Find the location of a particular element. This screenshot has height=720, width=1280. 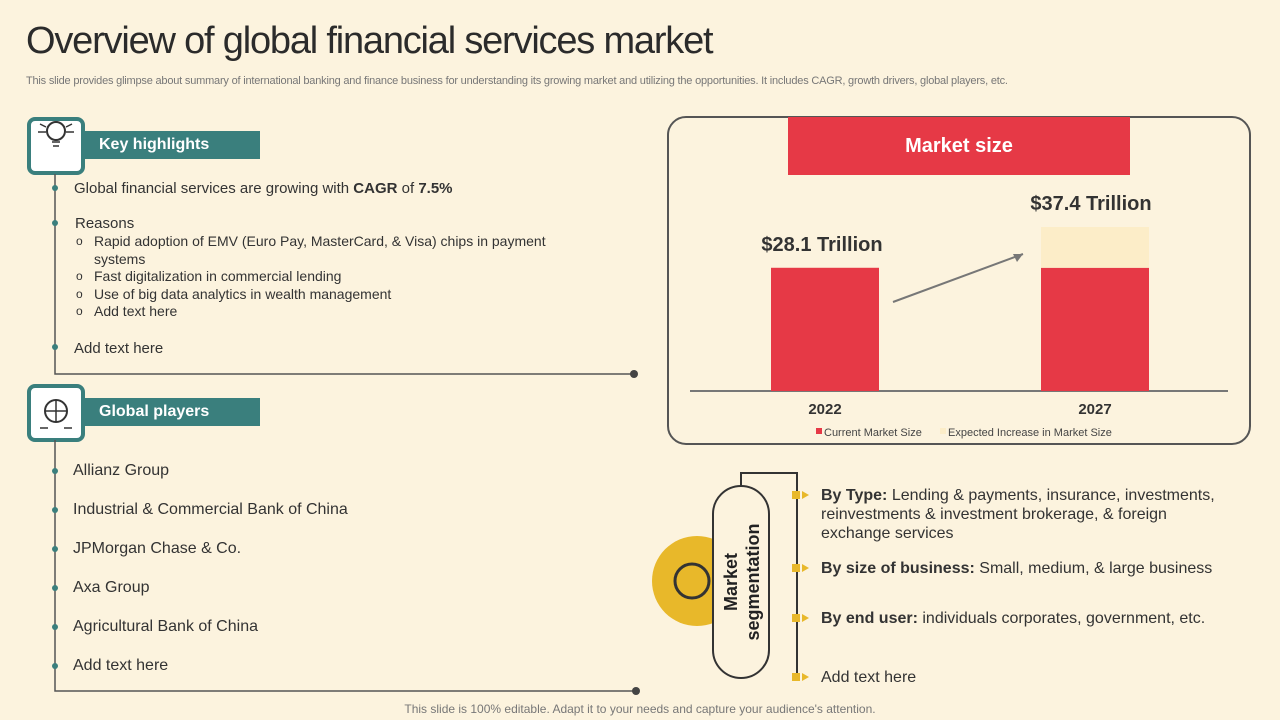

player: Agricultural Bank of China is located at coordinates (165, 626).